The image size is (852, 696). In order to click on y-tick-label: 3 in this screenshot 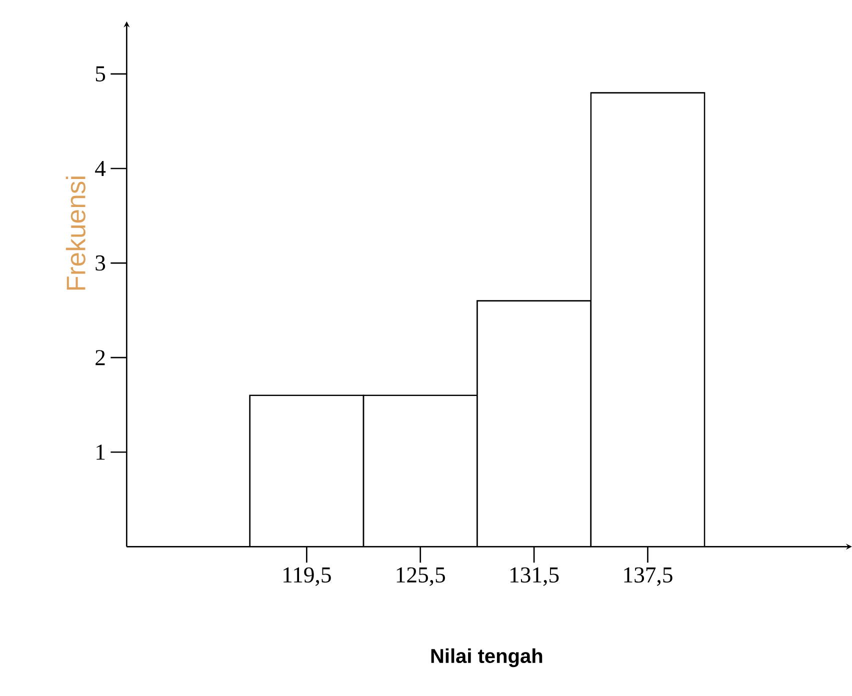, I will do `click(101, 263)`.